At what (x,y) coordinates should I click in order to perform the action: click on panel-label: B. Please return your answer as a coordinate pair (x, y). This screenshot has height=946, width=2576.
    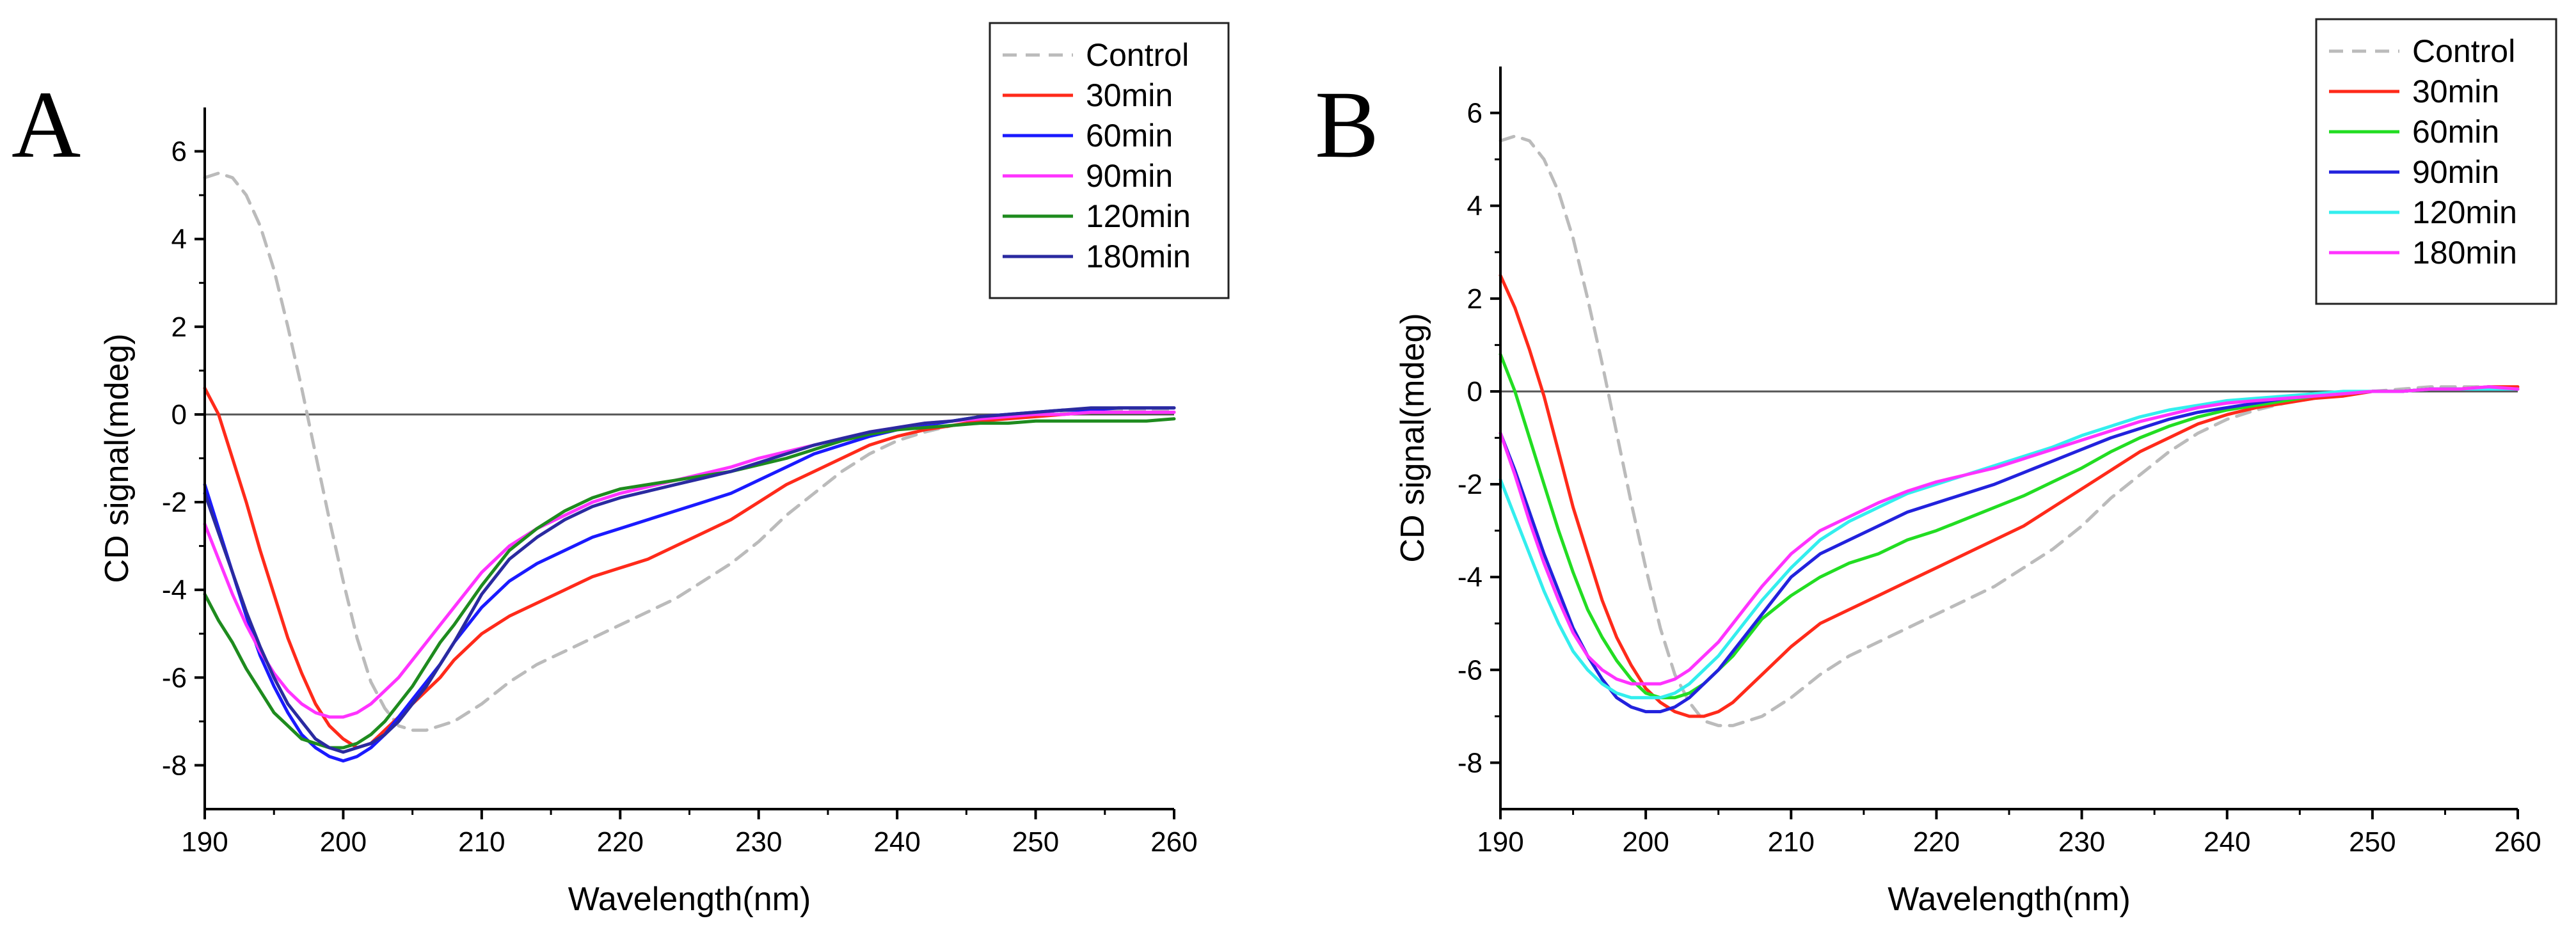
    Looking at the image, I should click on (1347, 125).